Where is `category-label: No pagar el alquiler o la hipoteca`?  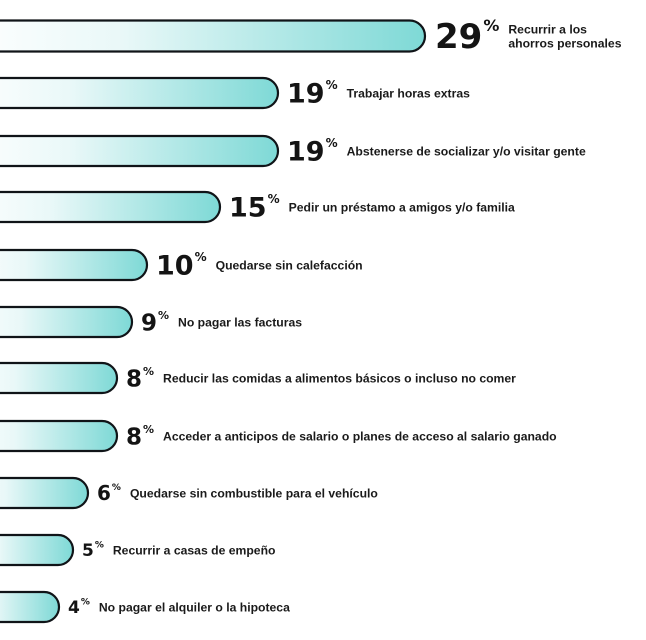 category-label: No pagar el alquiler o la hipoteca is located at coordinates (194, 608).